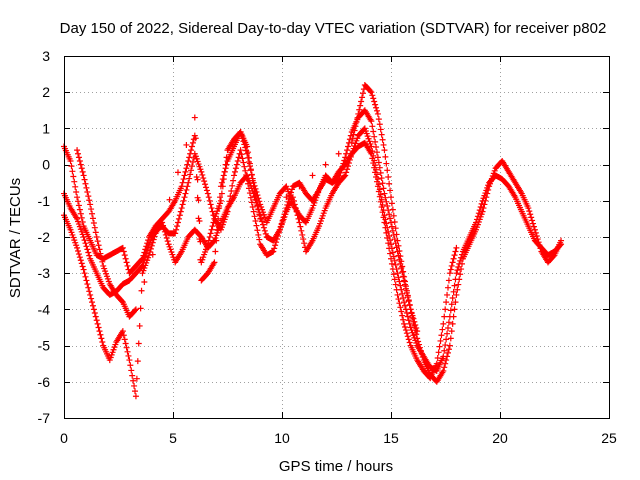 Image resolution: width=640 pixels, height=480 pixels. What do you see at coordinates (336, 466) in the screenshot?
I see `x-axis-label: GPS time / hours` at bounding box center [336, 466].